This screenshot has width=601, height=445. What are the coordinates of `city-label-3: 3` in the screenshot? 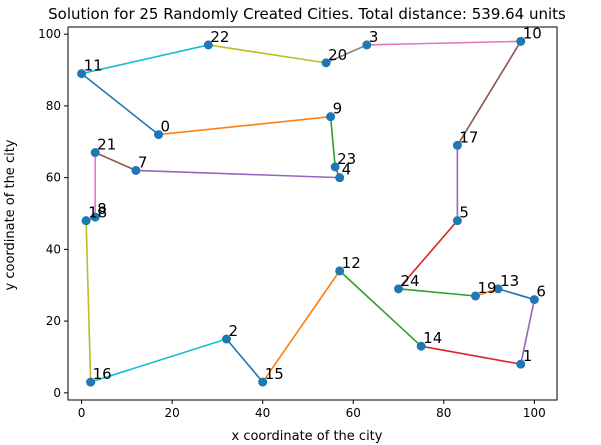 It's located at (374, 37).